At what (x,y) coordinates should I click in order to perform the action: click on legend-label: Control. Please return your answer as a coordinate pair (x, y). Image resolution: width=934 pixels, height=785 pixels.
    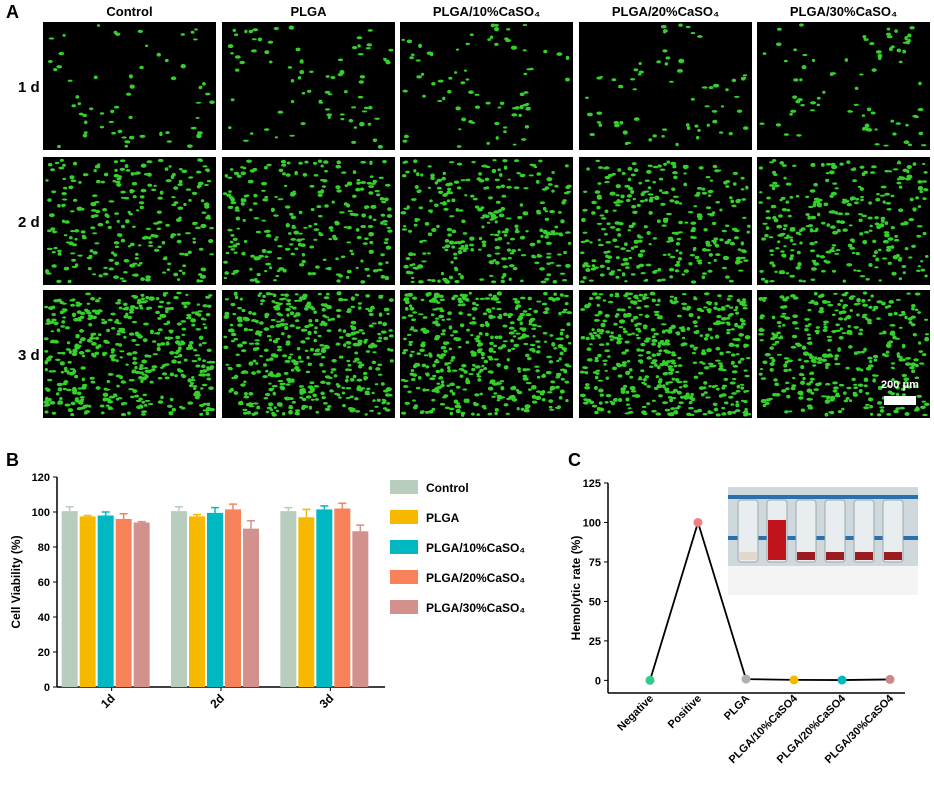
    Looking at the image, I should click on (447, 488).